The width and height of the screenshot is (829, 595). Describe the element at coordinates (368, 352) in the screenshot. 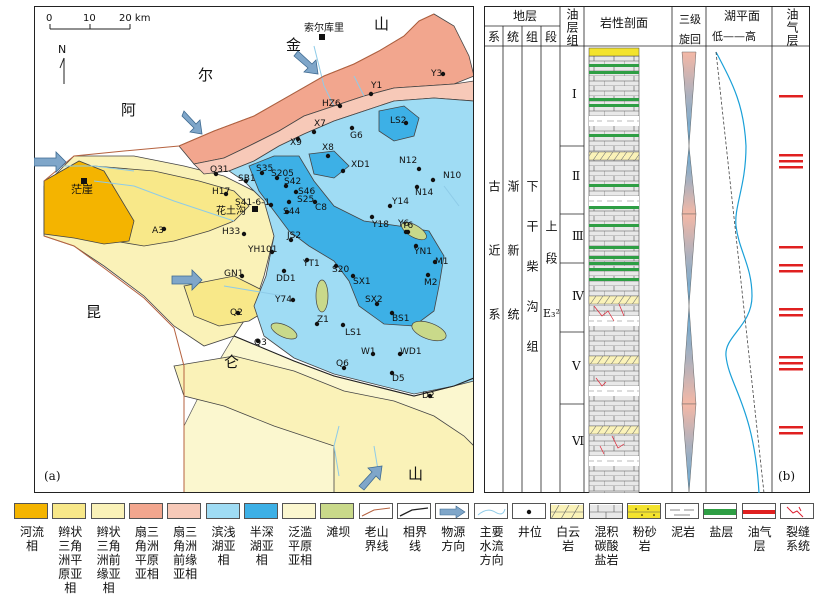

I see `well-label: W1` at that location.